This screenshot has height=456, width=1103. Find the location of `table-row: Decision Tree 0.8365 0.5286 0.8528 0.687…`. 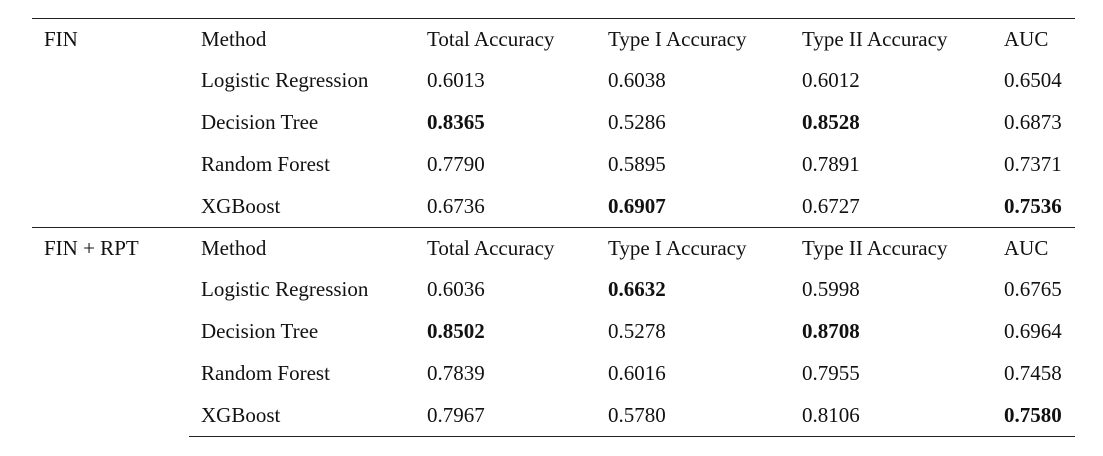

table-row: Decision Tree 0.8365 0.5286 0.8528 0.687… is located at coordinates (553, 122).